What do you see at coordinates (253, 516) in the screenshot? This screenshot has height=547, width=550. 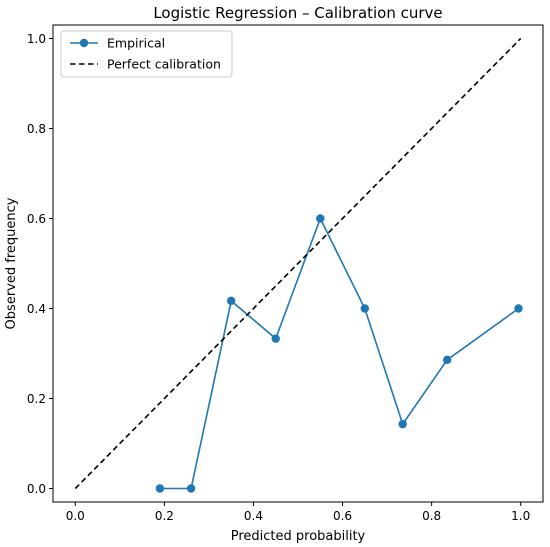 I see `x-tick-label: 0.4` at bounding box center [253, 516].